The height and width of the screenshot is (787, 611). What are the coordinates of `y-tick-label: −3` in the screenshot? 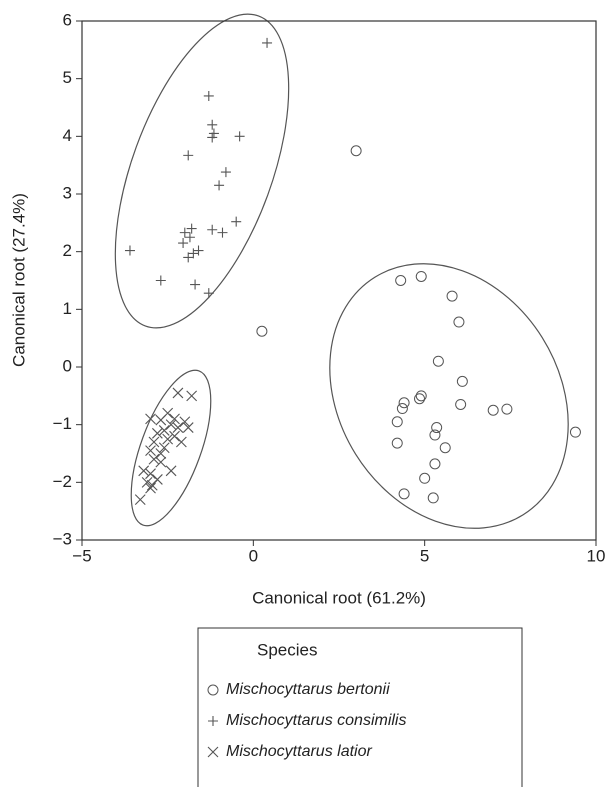 It's located at (62, 538).